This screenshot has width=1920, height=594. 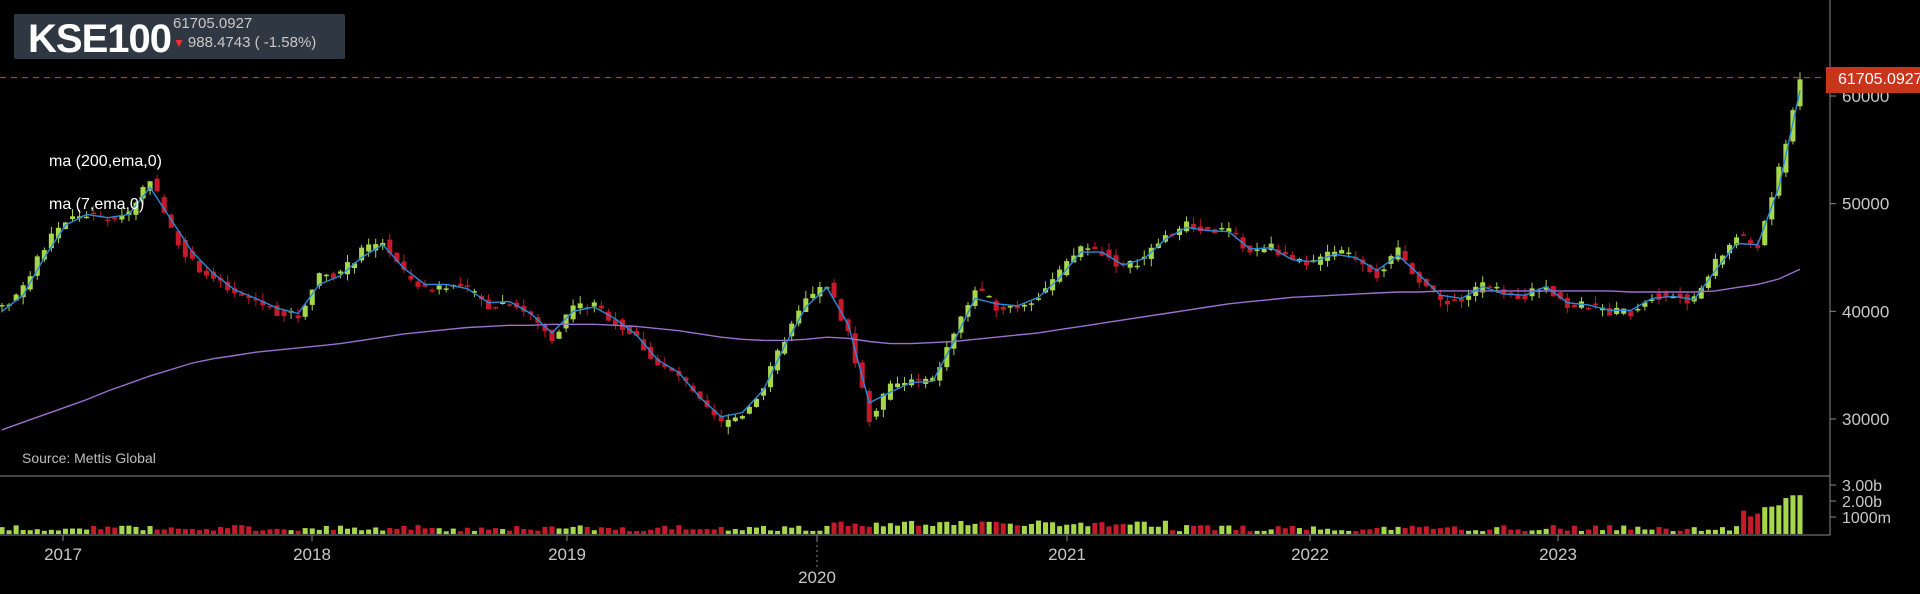 I want to click on change-row: ▼ 988.4743 ( -1.58%), so click(x=244, y=42).